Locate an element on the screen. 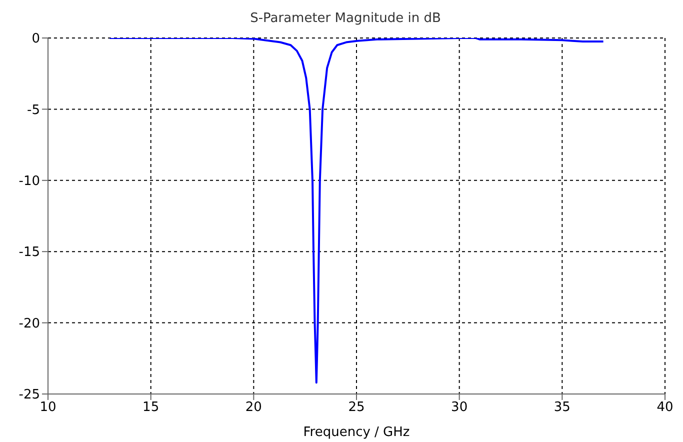 The height and width of the screenshot is (442, 683). y-tick-label: -25 is located at coordinates (29, 395).